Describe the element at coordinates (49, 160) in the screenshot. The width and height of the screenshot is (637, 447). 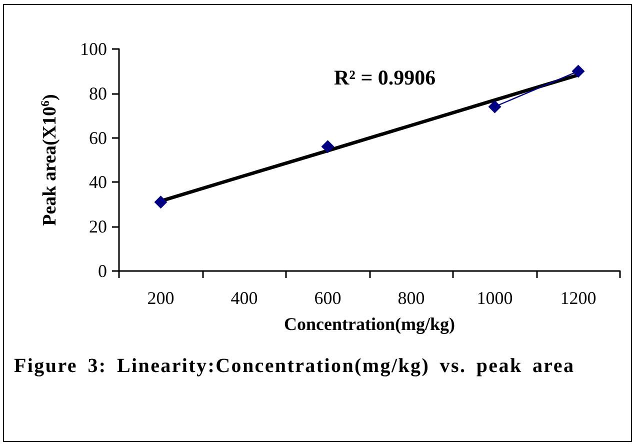
I see `y-axis-title: Peak area(X106)` at that location.